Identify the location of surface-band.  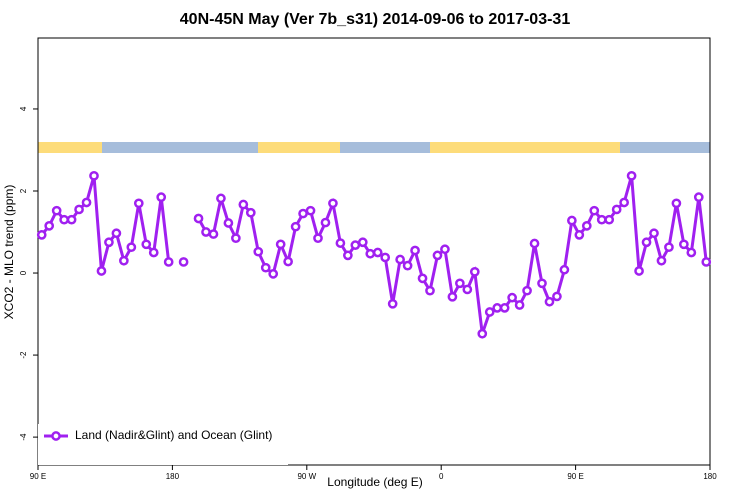
(374, 147).